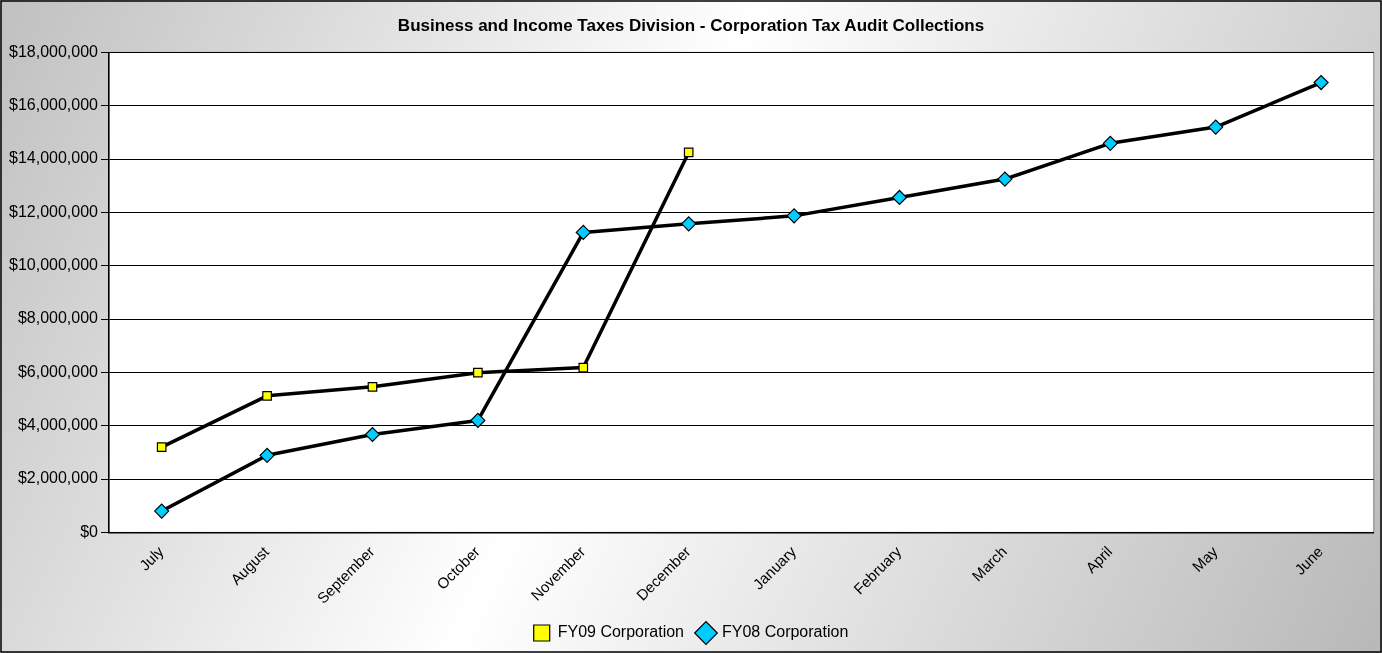 This screenshot has width=1382, height=653. I want to click on y-tick-label: $10,000,000, so click(53, 265).